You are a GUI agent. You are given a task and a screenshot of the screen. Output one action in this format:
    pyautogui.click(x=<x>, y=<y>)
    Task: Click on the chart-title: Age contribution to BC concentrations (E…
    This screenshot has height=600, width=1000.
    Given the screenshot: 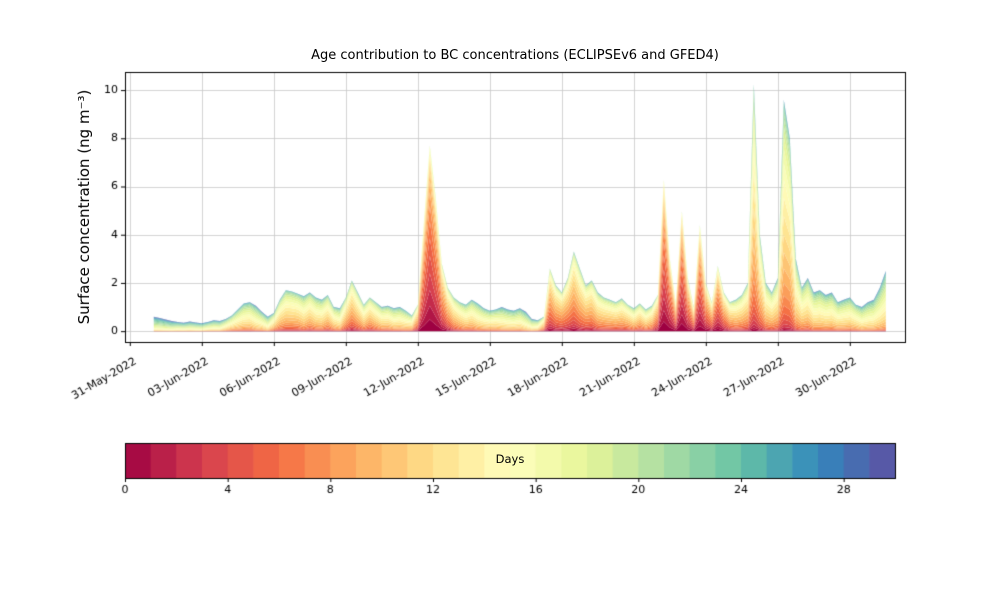 What is the action you would take?
    pyautogui.click(x=515, y=55)
    